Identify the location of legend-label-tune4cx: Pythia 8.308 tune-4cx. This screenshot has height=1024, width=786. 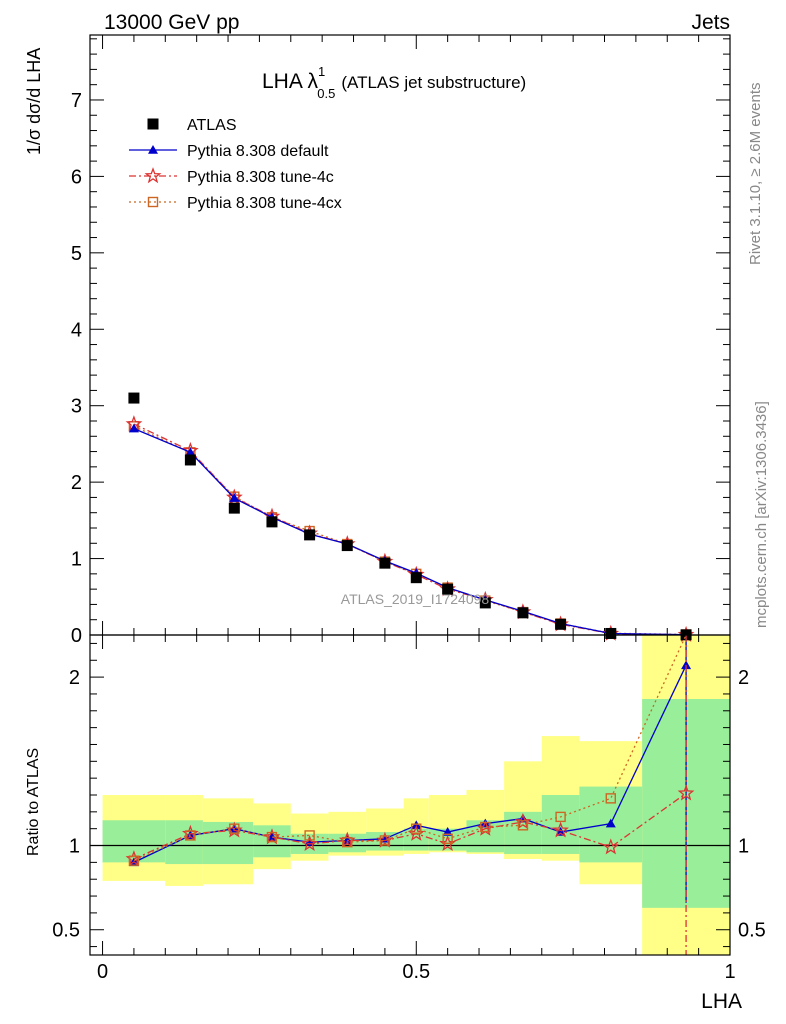
(264, 203).